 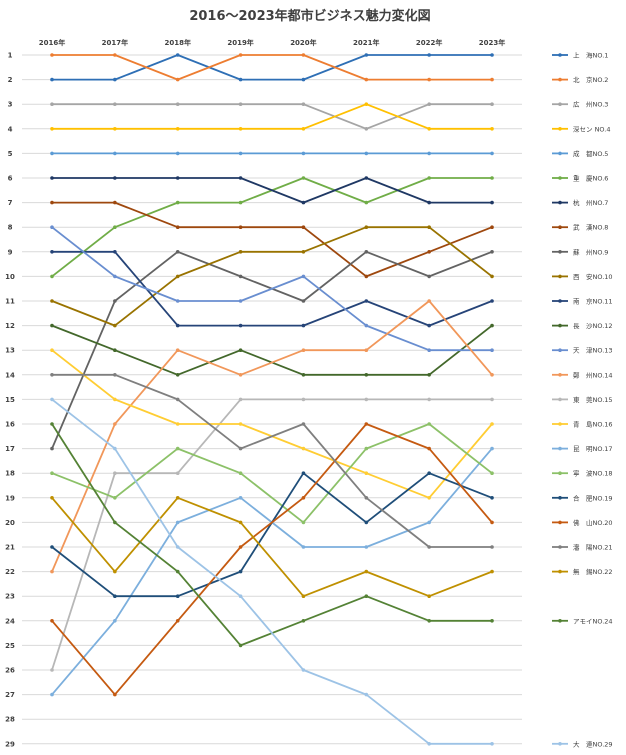 I want to click on y-tick-label: 26, so click(x=10, y=671).